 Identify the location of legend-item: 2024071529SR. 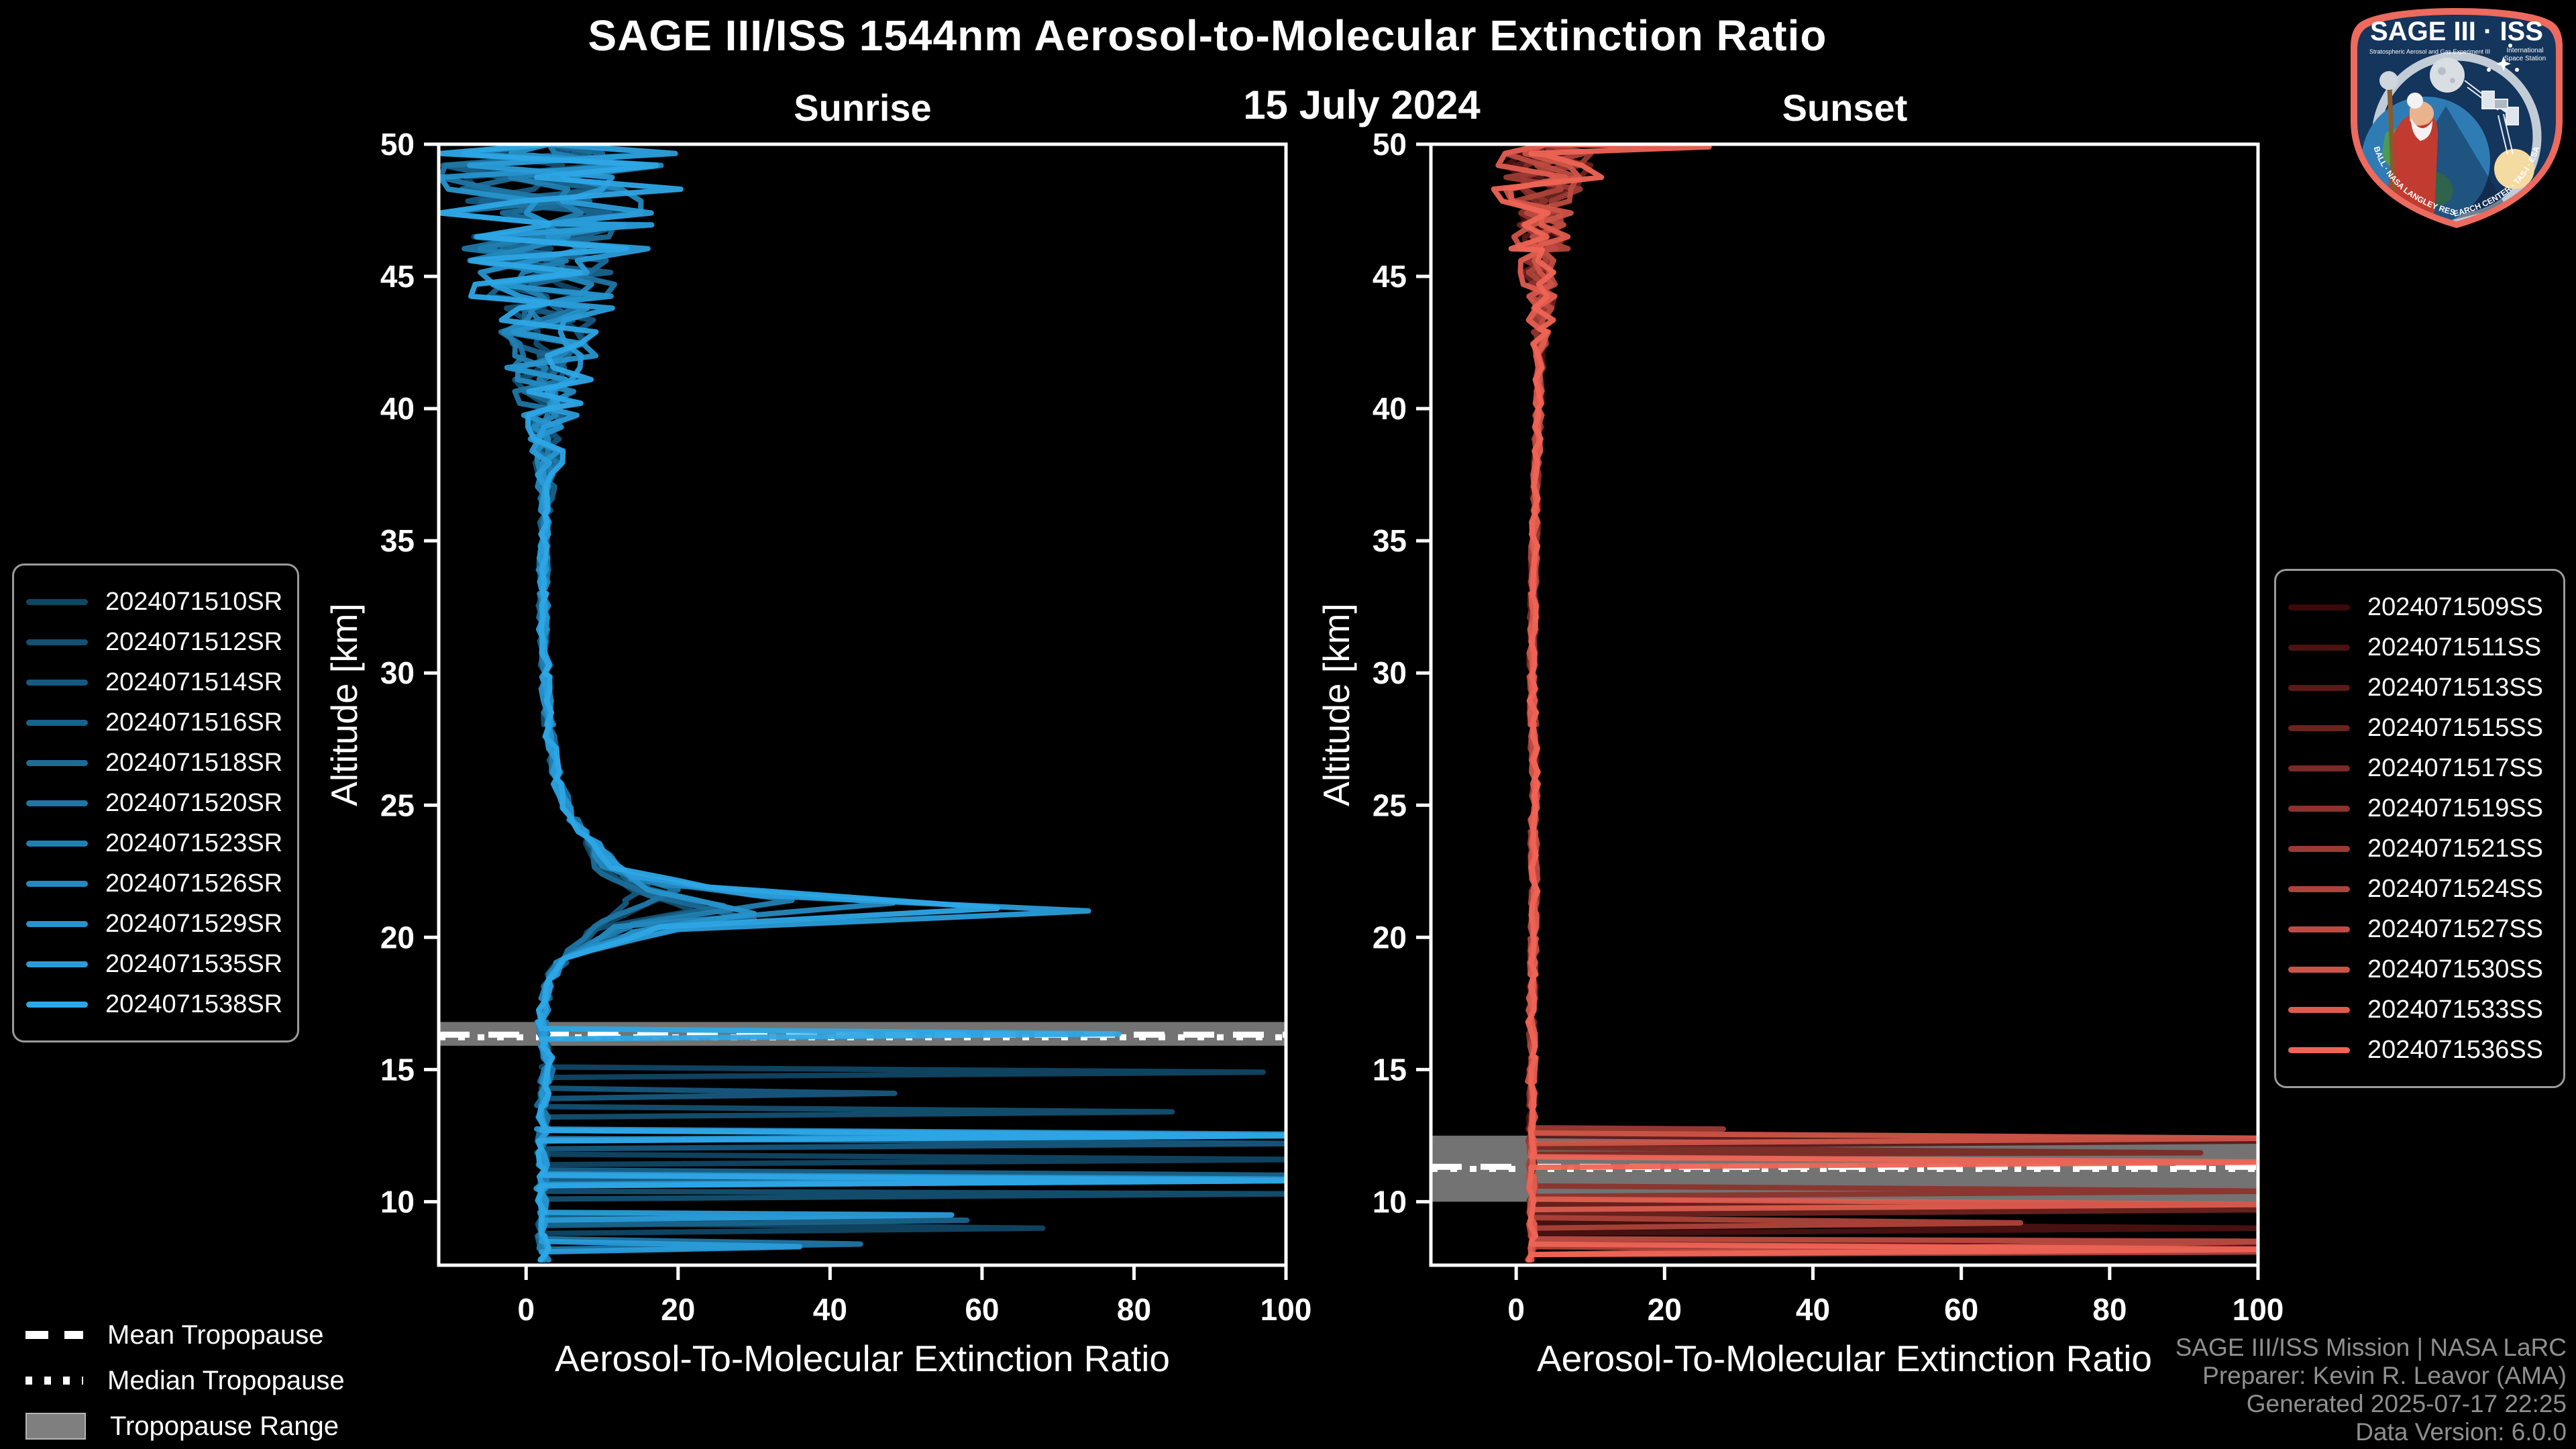
(155, 924).